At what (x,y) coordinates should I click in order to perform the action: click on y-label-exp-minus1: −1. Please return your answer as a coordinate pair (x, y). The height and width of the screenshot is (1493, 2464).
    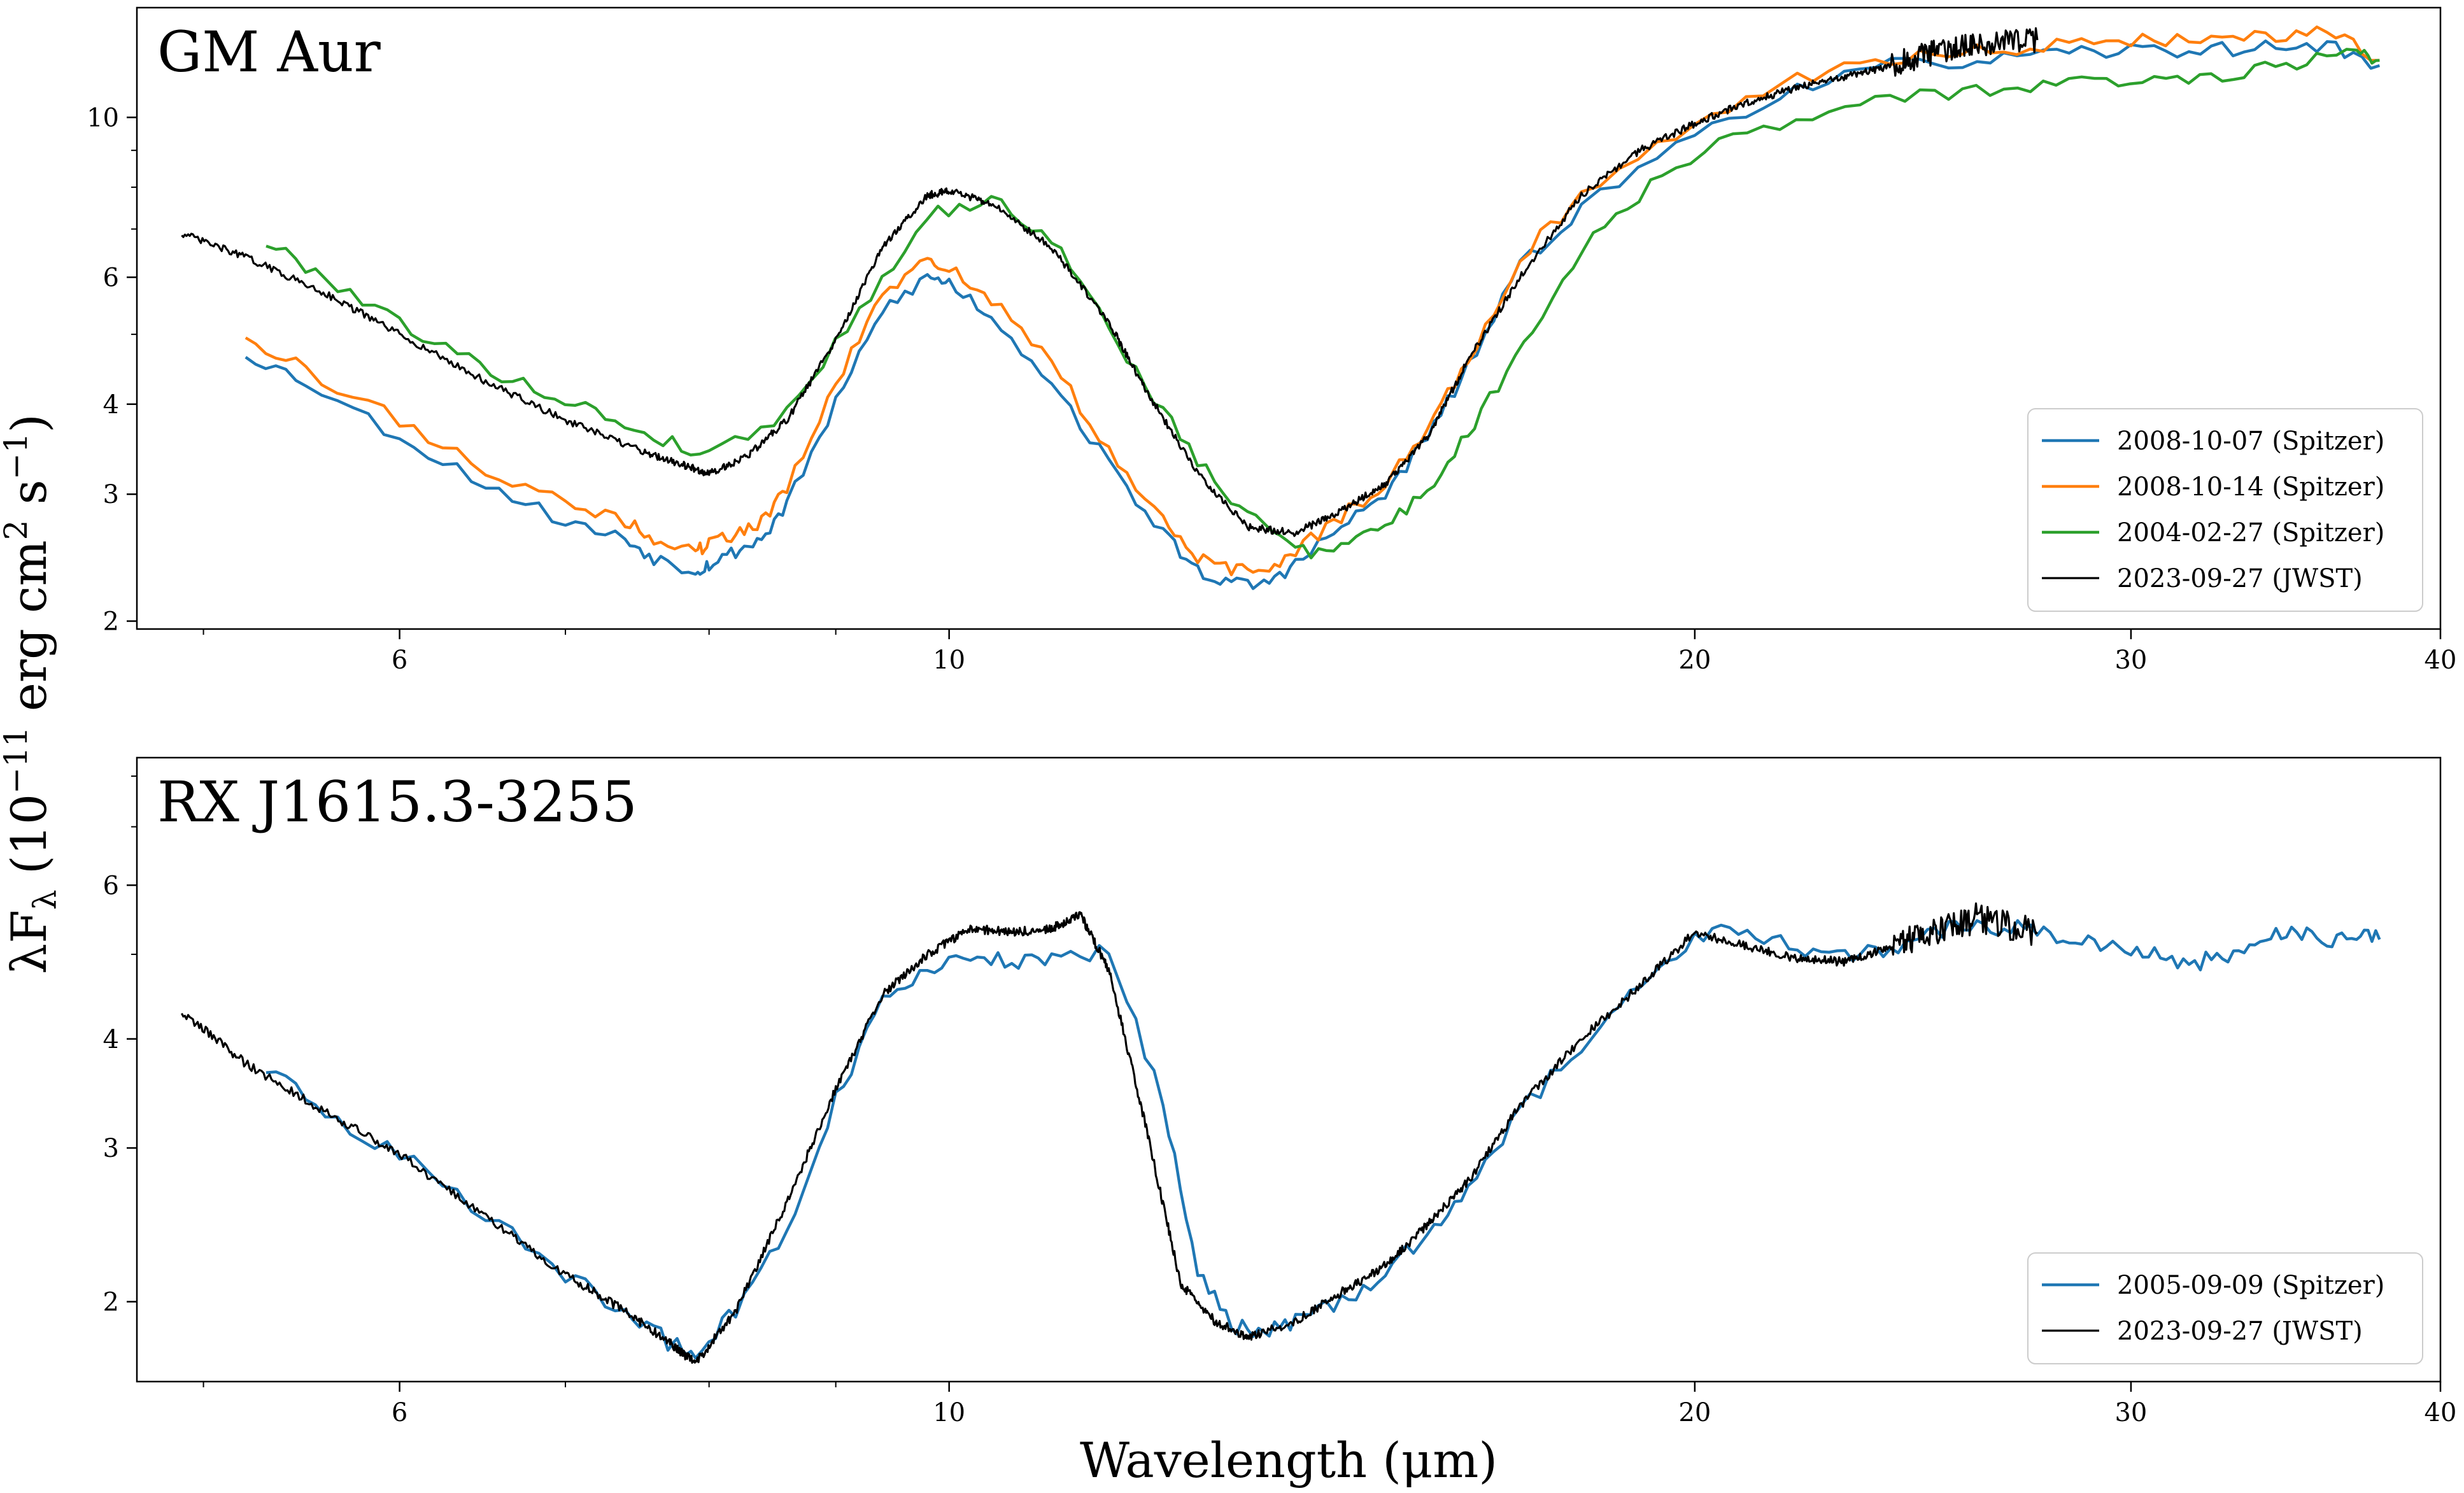
    Looking at the image, I should click on (17, 456).